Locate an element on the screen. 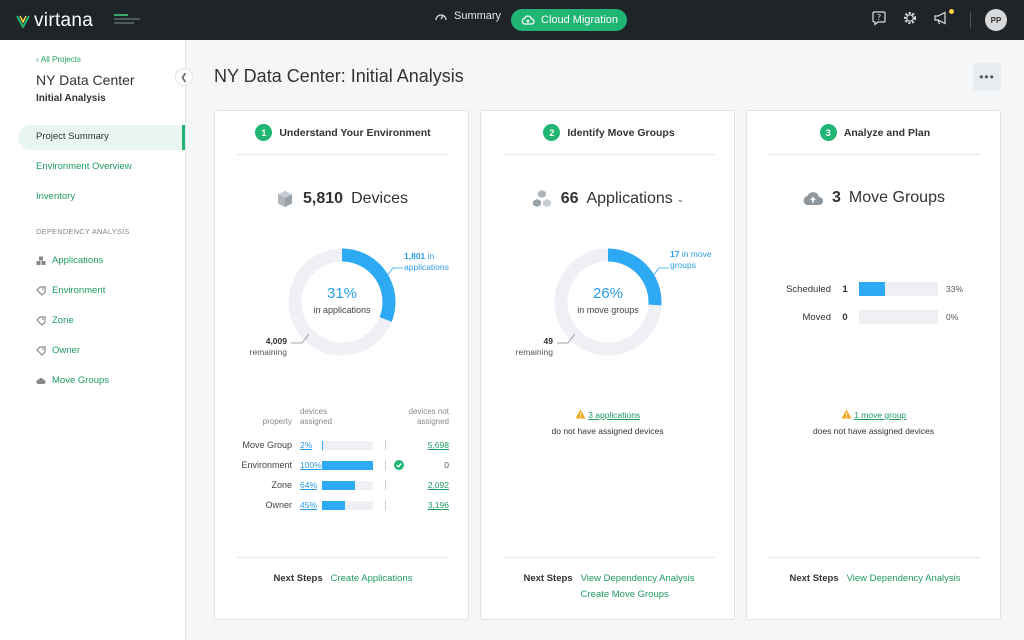 The height and width of the screenshot is (640, 1024). column-header-not-assigned: devices not assigned is located at coordinates (428, 416).